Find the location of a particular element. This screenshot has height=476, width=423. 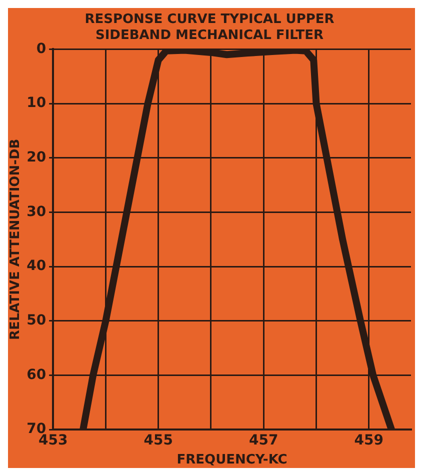

y-tick-label: 20 is located at coordinates (36, 158).